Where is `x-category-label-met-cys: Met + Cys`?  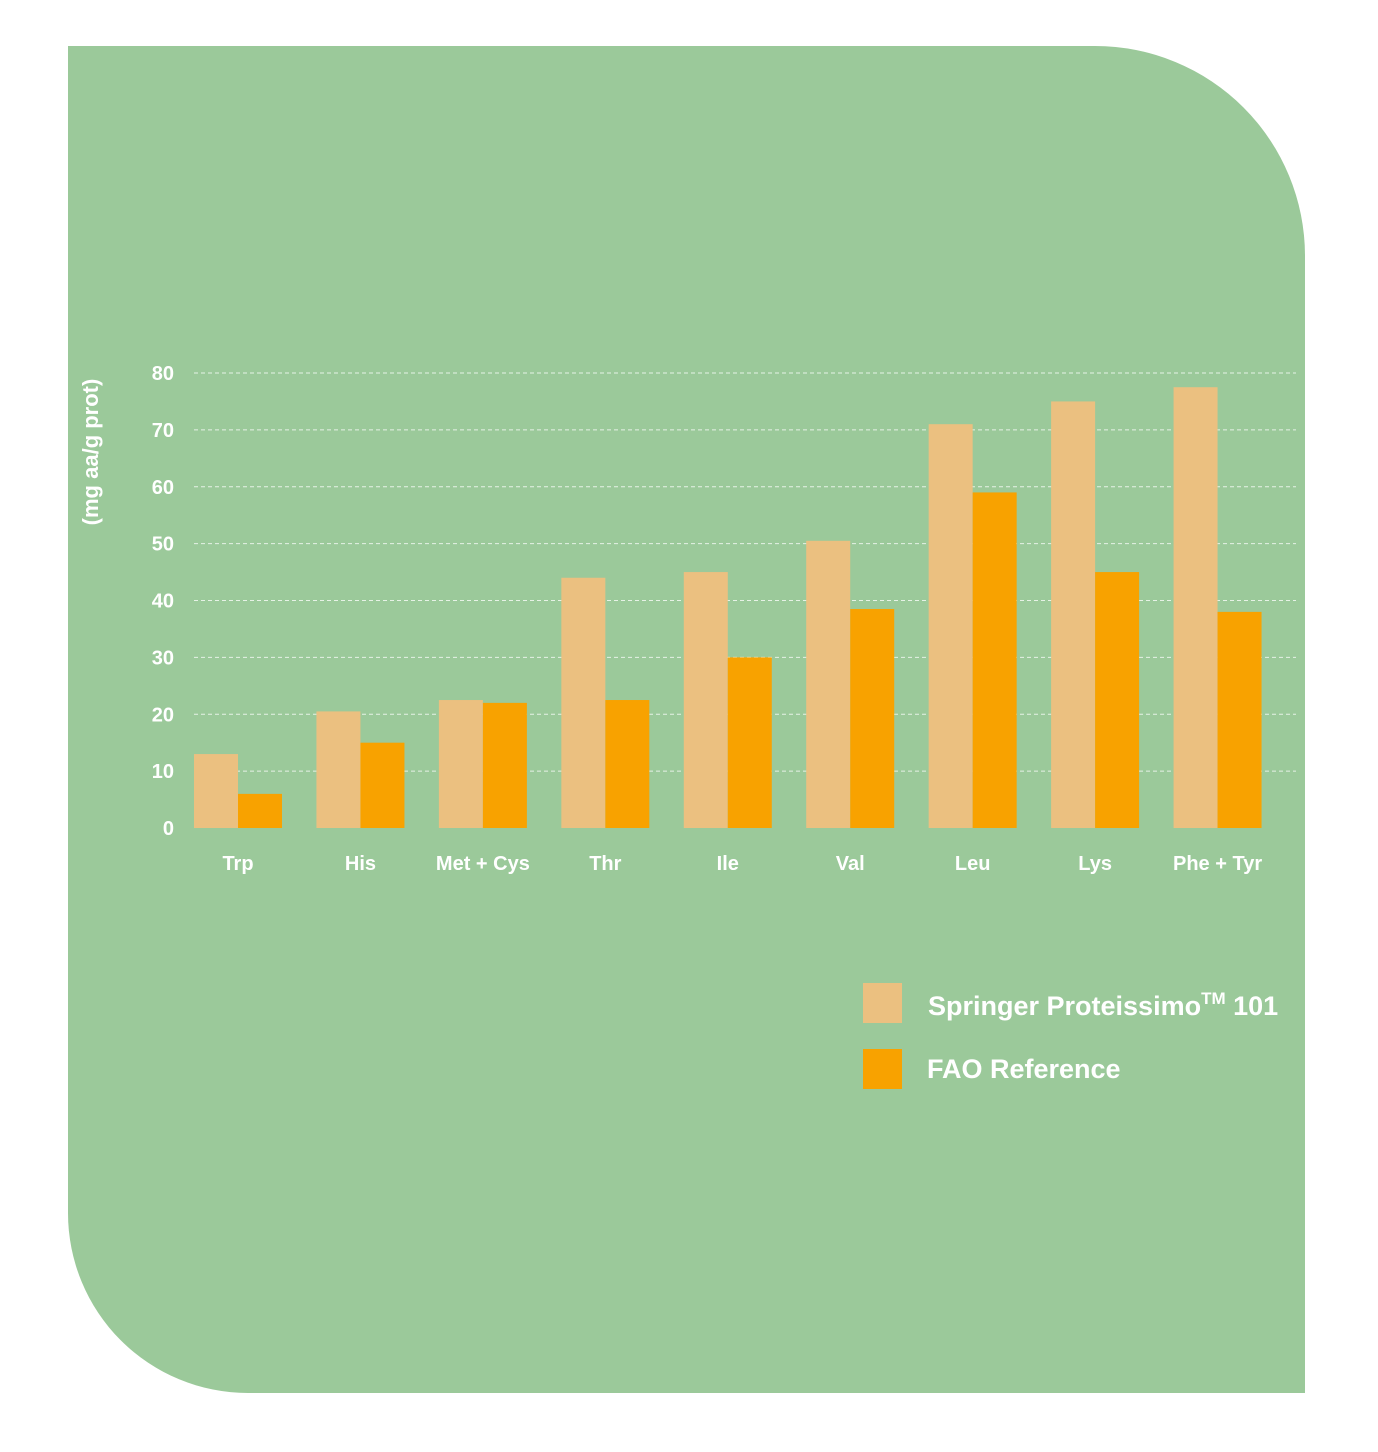
x-category-label-met-cys: Met + Cys is located at coordinates (483, 864).